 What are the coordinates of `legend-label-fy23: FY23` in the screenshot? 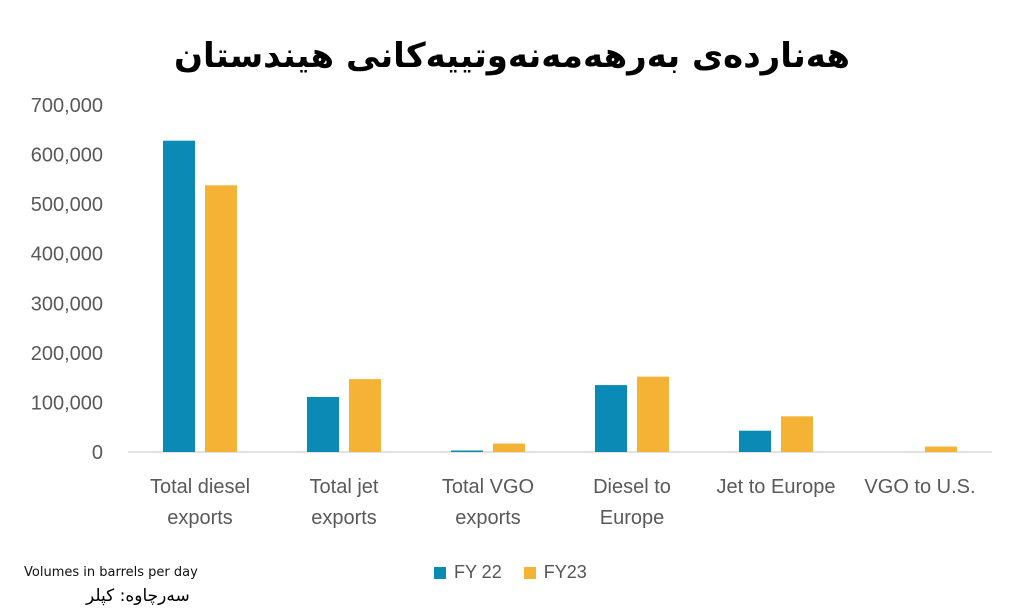 It's located at (565, 572).